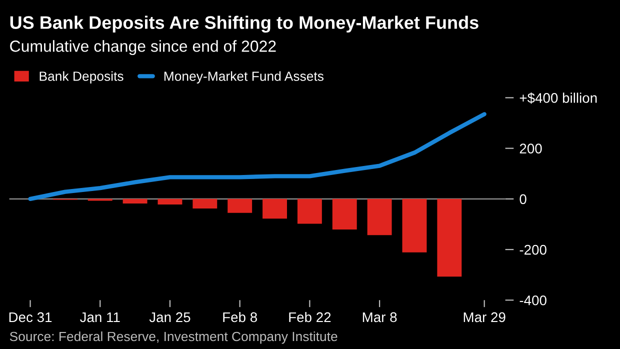 The image size is (620, 349). Describe the element at coordinates (533, 300) in the screenshot. I see `y-tick-label: -400` at that location.